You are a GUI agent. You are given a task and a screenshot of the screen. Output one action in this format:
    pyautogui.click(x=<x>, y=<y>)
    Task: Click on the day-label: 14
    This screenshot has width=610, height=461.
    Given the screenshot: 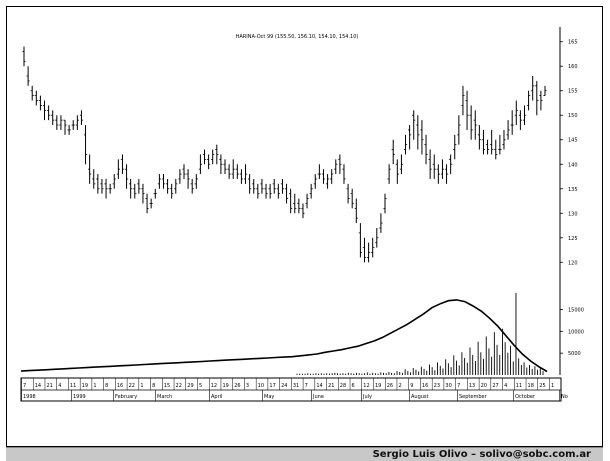 What is the action you would take?
    pyautogui.click(x=38, y=386)
    